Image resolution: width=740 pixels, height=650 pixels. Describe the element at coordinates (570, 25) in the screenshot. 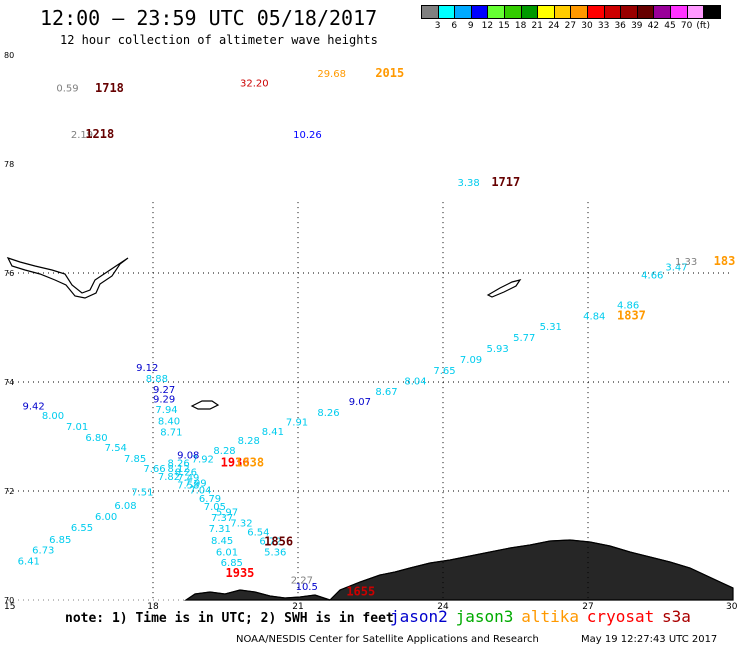

I see `legend-labels: 3 6 9 12 15 18 21 24 27 30 33 36 39 42 45 70 (ft)` at that location.